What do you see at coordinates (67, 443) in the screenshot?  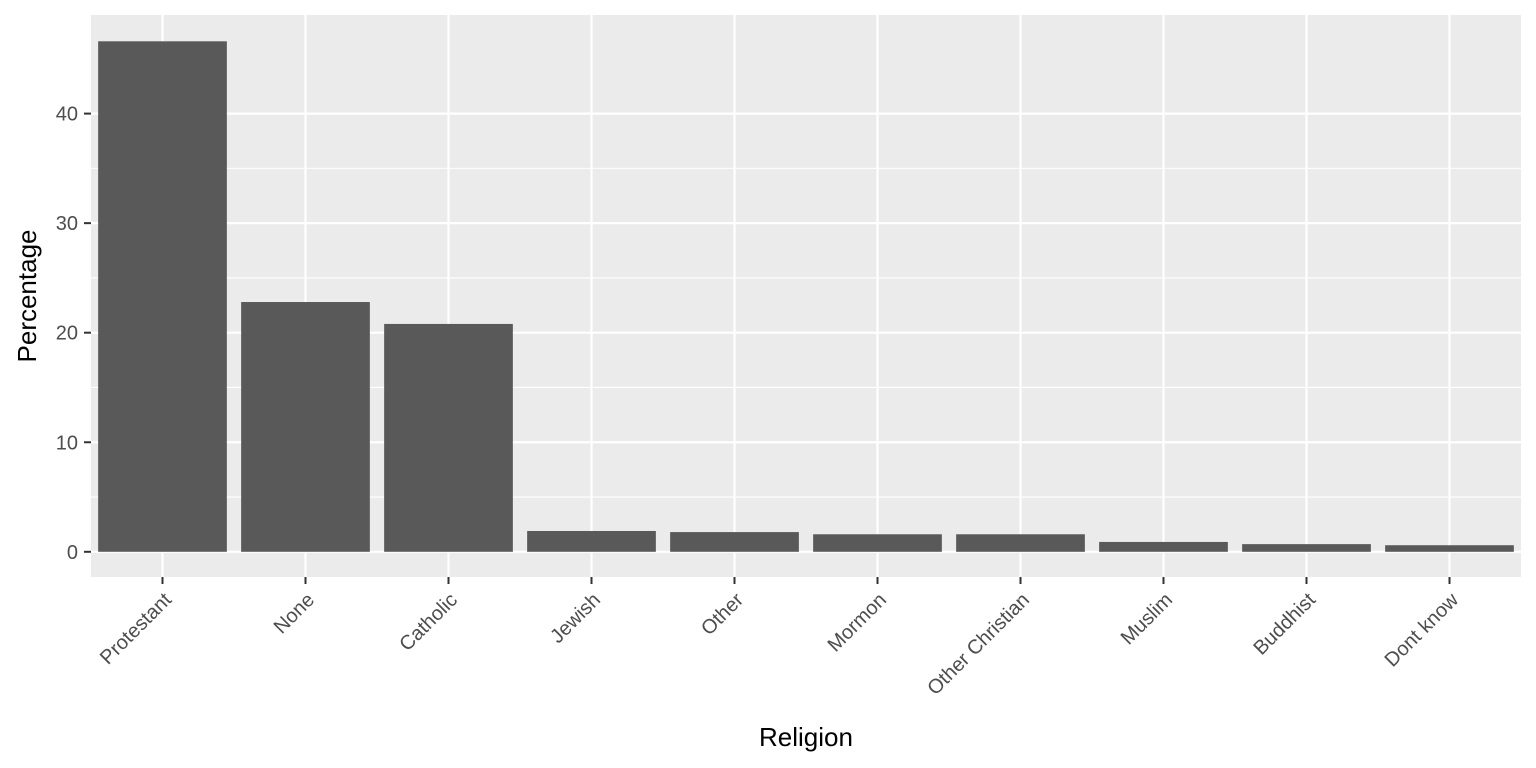 I see `y-tick-label: 10` at bounding box center [67, 443].